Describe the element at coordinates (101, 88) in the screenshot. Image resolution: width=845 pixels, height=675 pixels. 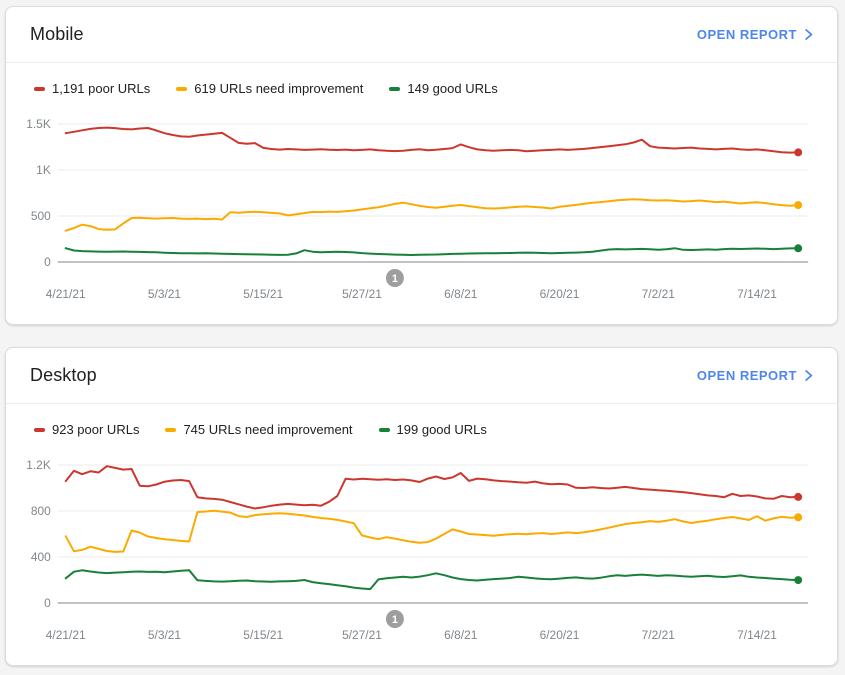
I see `legend-label-poor: 1,191 poor URLs` at that location.